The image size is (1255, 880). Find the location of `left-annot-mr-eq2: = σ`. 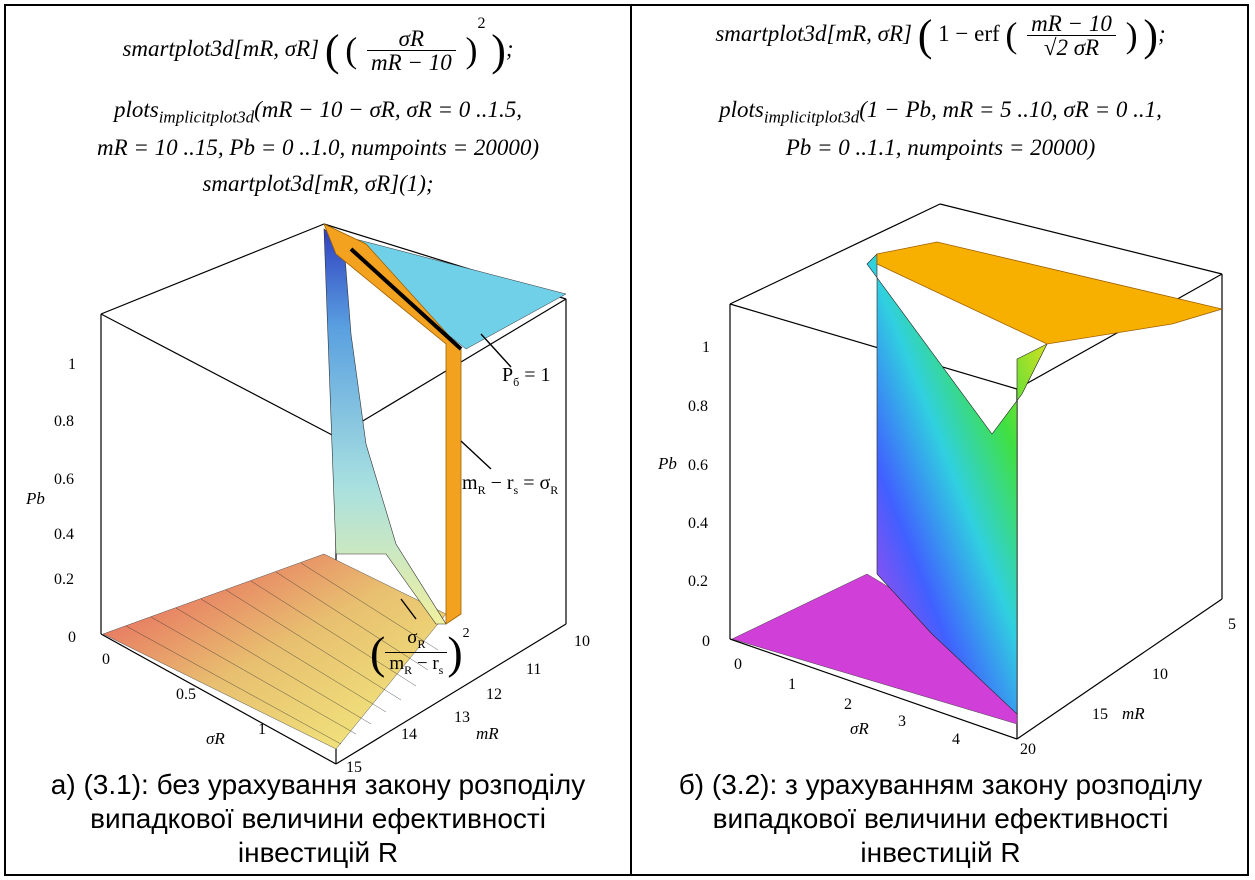

left-annot-mr-eq2: = σ is located at coordinates (534, 483).